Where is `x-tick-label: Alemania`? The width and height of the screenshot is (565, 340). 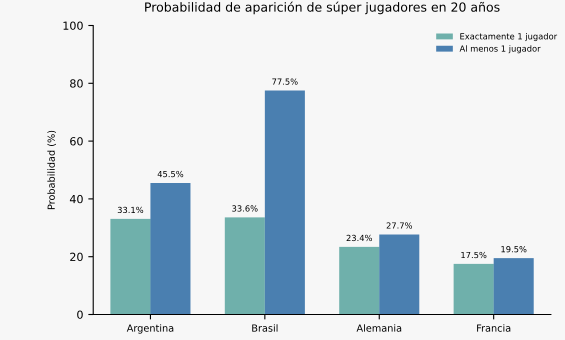
x-tick-label: Alemania is located at coordinates (379, 328).